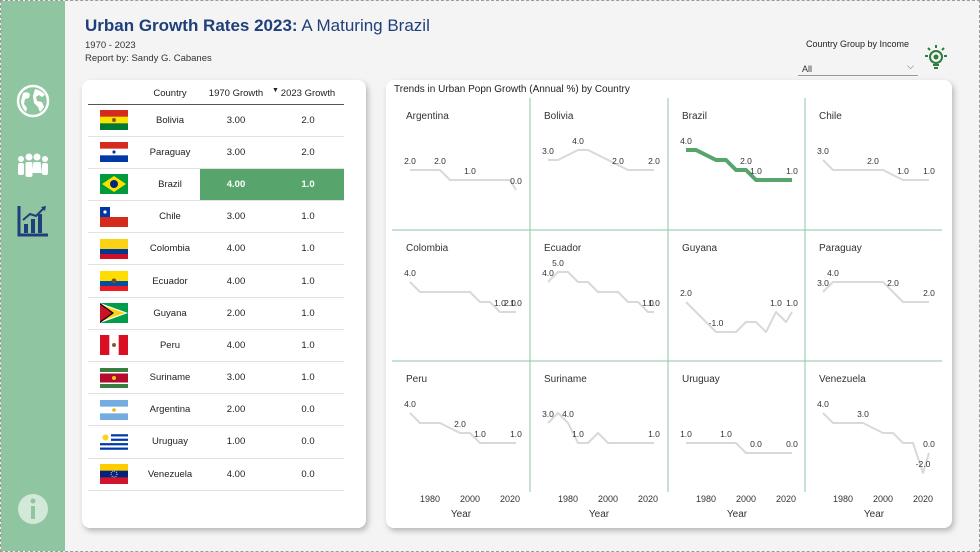 The image size is (980, 552). I want to click on growth-1970-column-header: 1970 Growth, so click(236, 94).